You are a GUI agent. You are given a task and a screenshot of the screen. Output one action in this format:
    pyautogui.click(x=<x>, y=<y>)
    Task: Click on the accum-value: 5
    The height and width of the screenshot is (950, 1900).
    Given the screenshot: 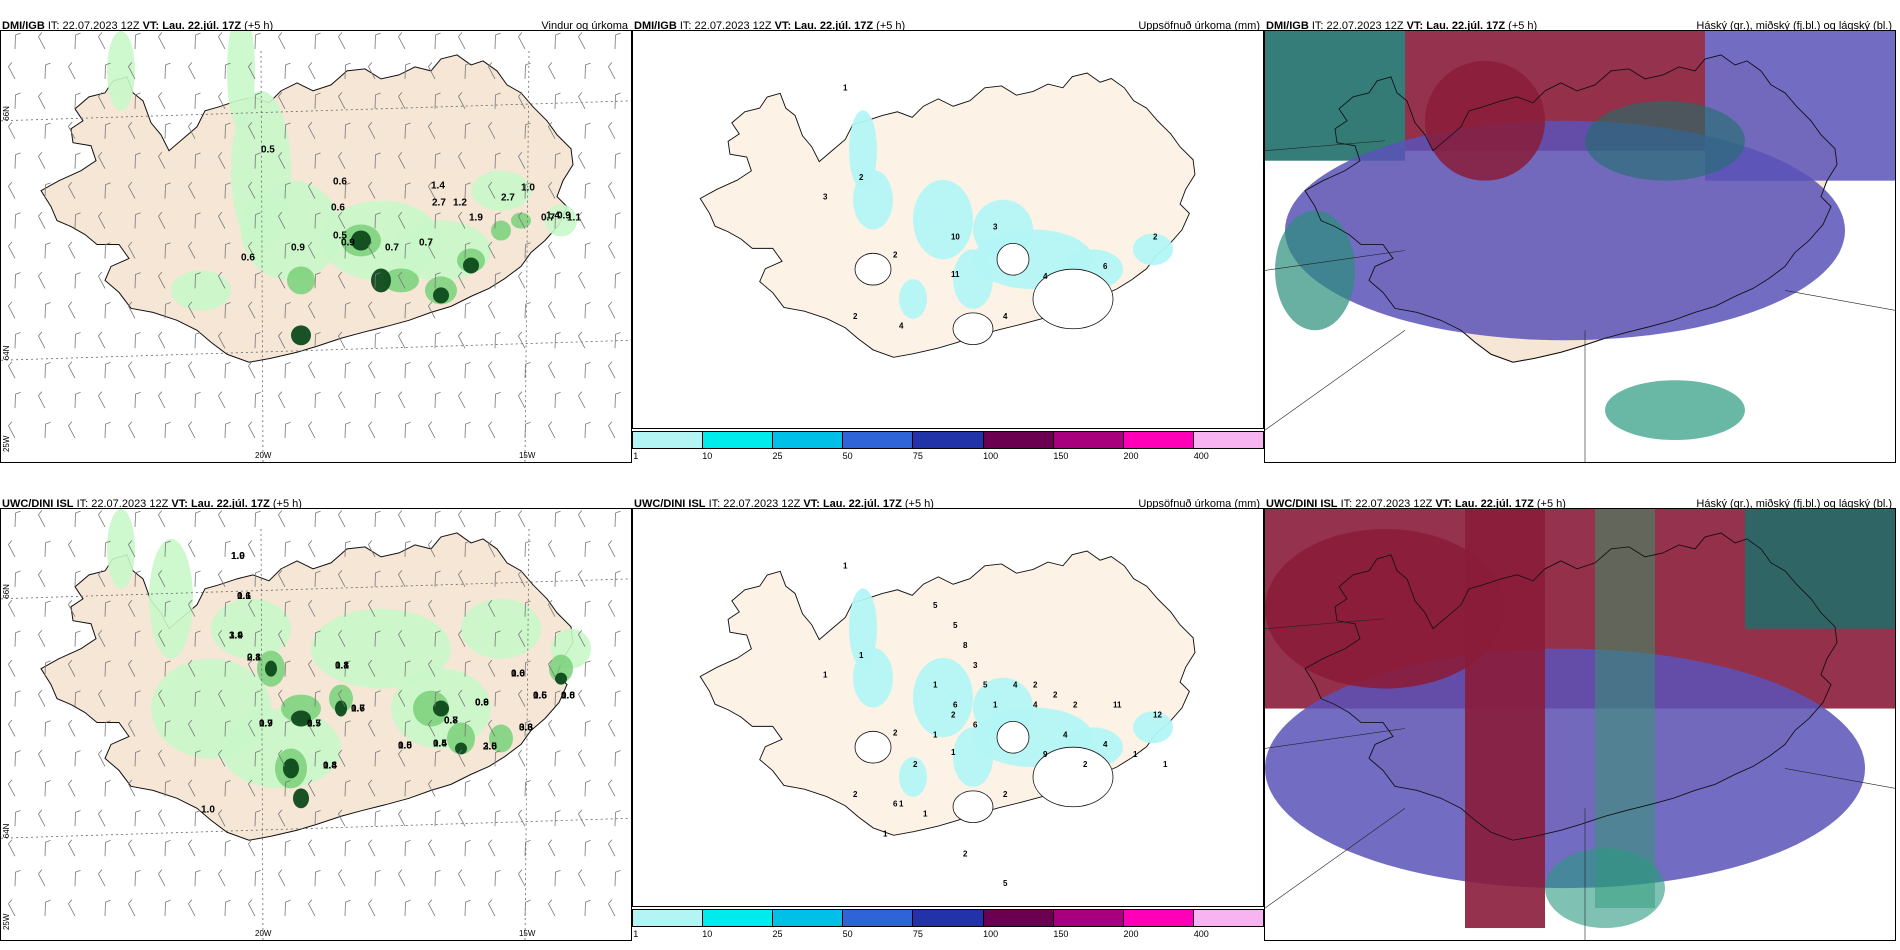 What is the action you would take?
    pyautogui.click(x=955, y=625)
    